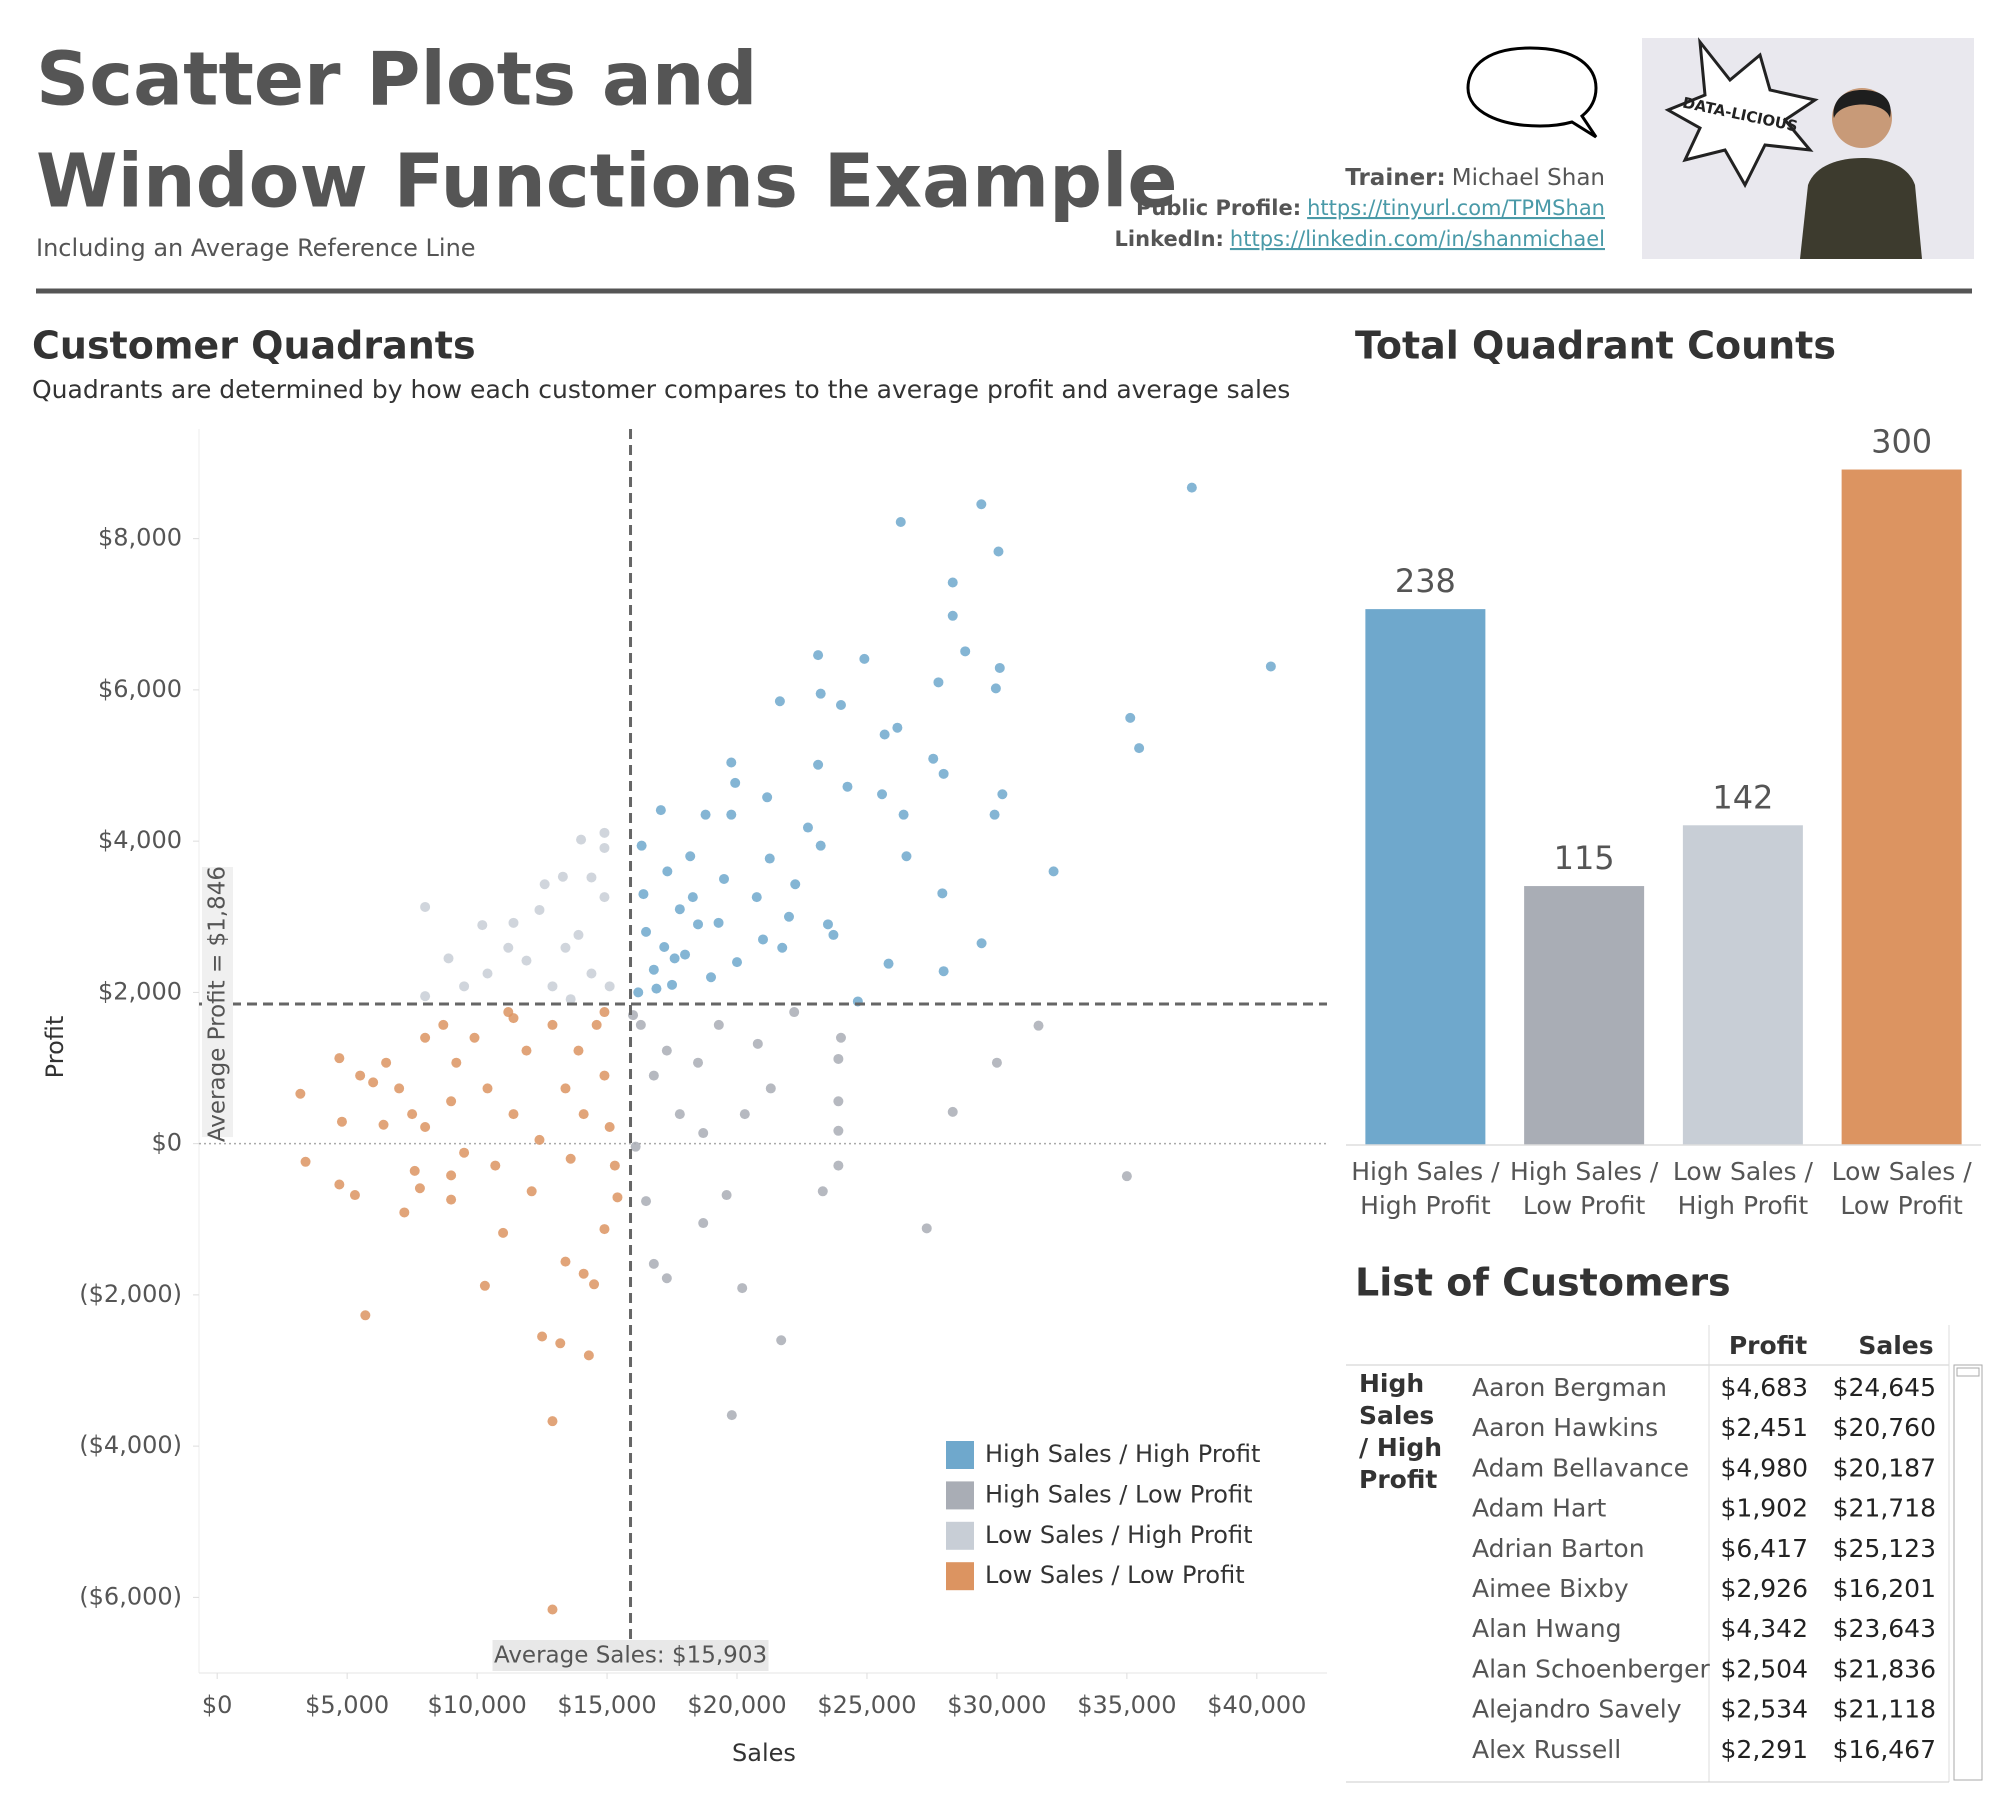 This screenshot has height=1800, width=2000. What do you see at coordinates (607, 182) in the screenshot?
I see `title-line: Window Functions Example` at bounding box center [607, 182].